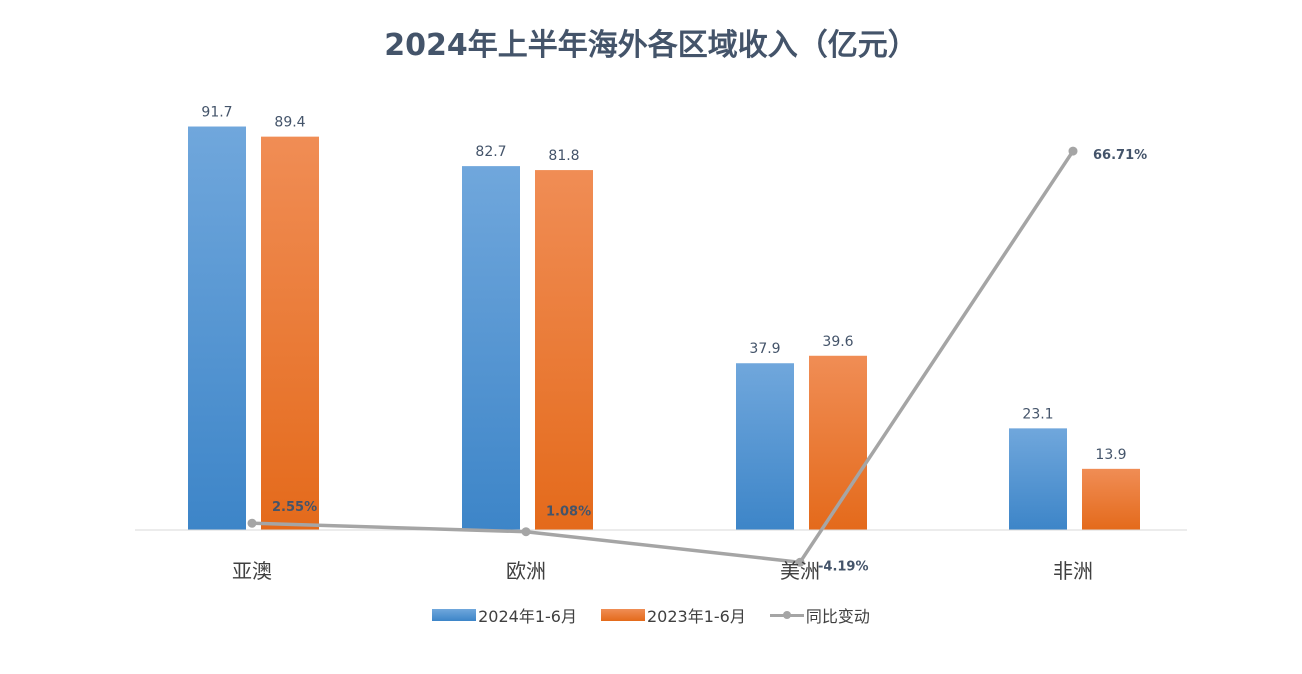 The height and width of the screenshot is (674, 1302). What do you see at coordinates (1120, 155) in the screenshot?
I see `yoy-value-label-4: 66.71%` at bounding box center [1120, 155].